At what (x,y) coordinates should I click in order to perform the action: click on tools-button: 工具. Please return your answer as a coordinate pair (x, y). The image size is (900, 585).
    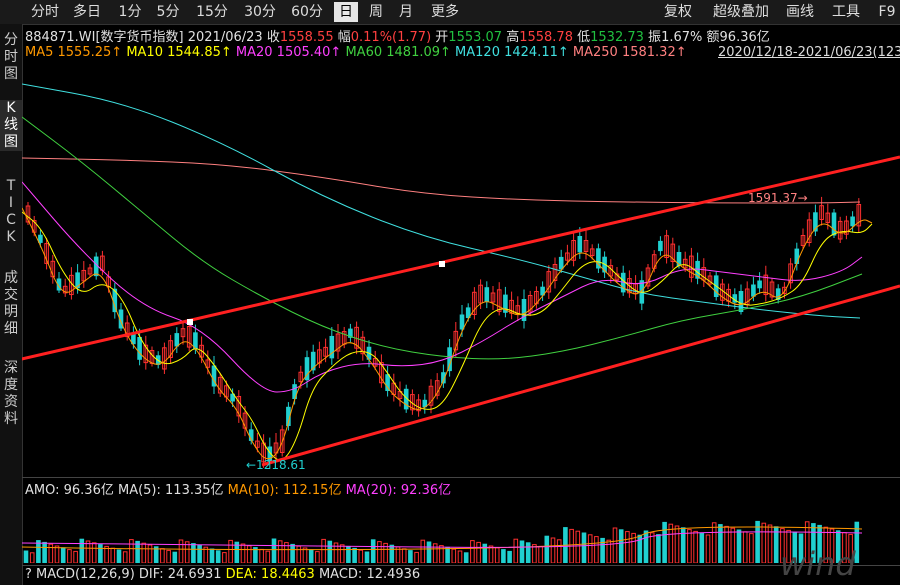
    Looking at the image, I should click on (846, 12).